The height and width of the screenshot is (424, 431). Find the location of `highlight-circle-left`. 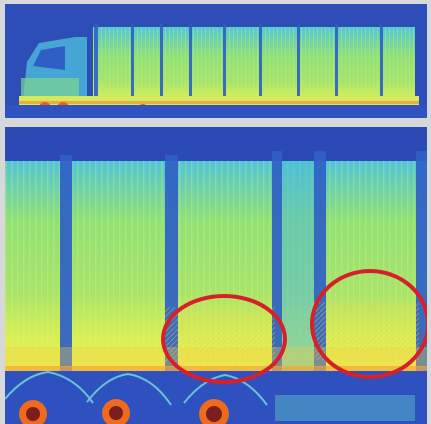

highlight-circle-left is located at coordinates (224, 339).